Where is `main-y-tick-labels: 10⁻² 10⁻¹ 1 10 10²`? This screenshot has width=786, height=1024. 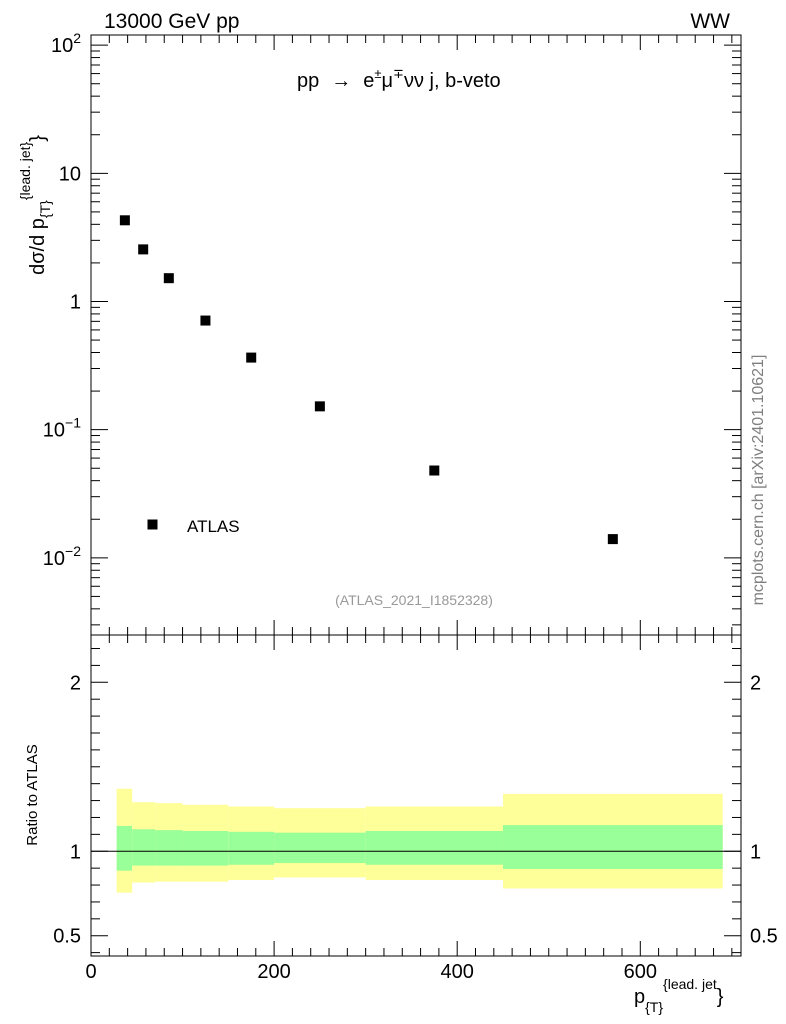
main-y-tick-labels: 10⁻² 10⁻¹ 1 10 10² is located at coordinates (62, 300).